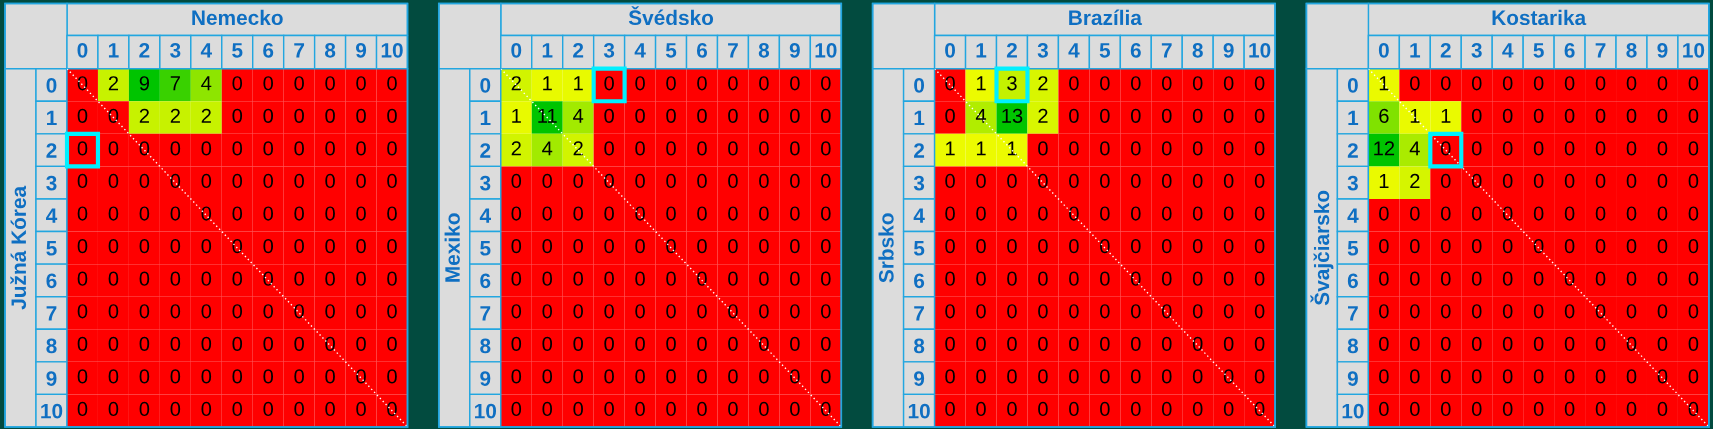 The height and width of the screenshot is (429, 1713). I want to click on x-tick-label: 10, so click(826, 50).